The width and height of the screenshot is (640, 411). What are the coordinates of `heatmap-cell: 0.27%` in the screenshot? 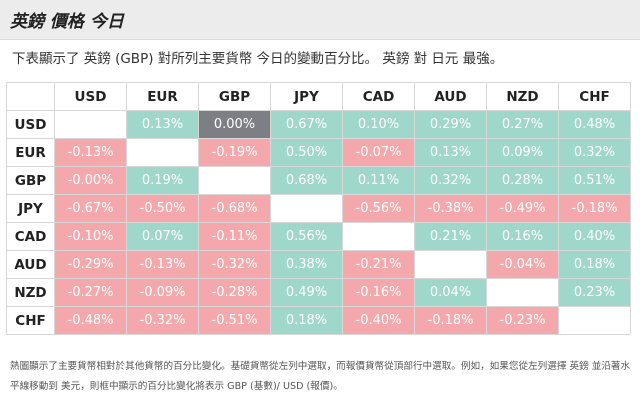 It's located at (522, 124).